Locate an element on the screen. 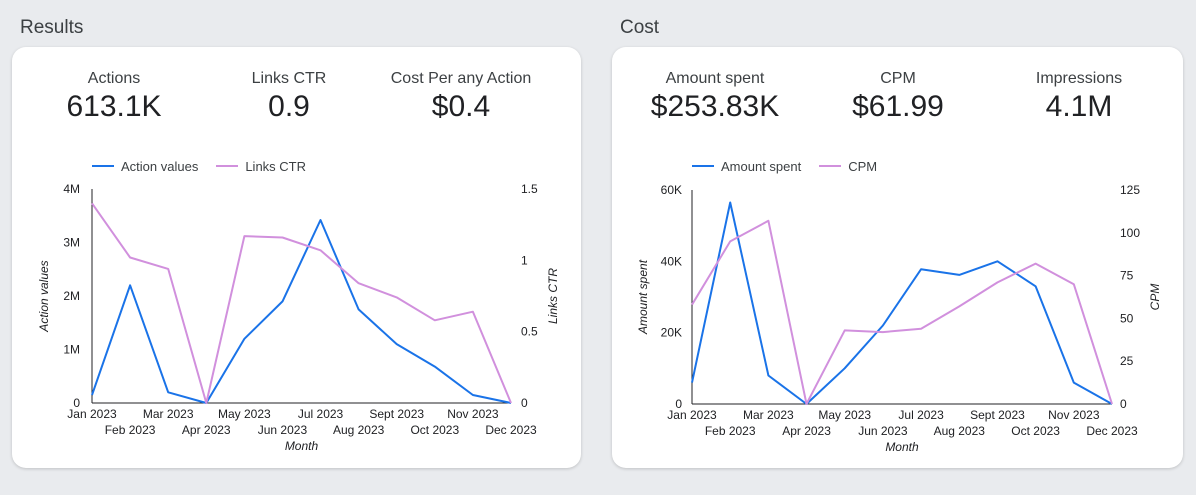 The width and height of the screenshot is (1196, 495). y-right-axis-title: CPM is located at coordinates (1155, 297).